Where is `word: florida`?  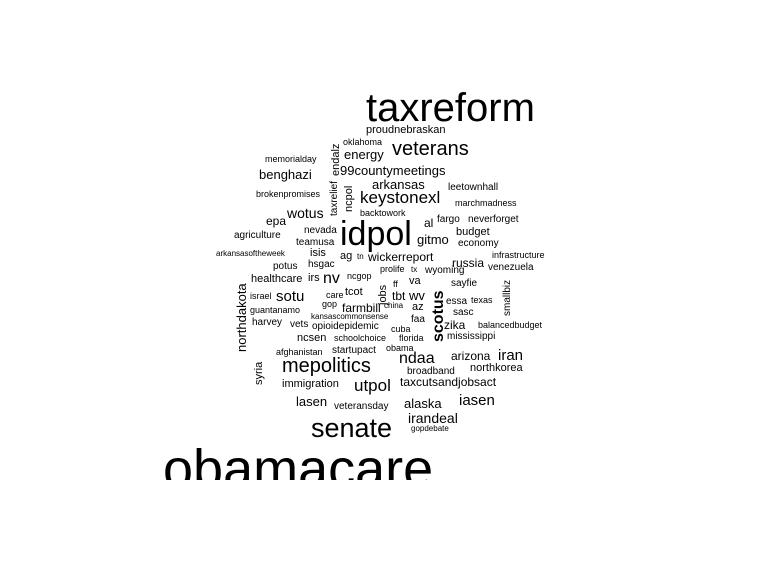
word: florida is located at coordinates (411, 338).